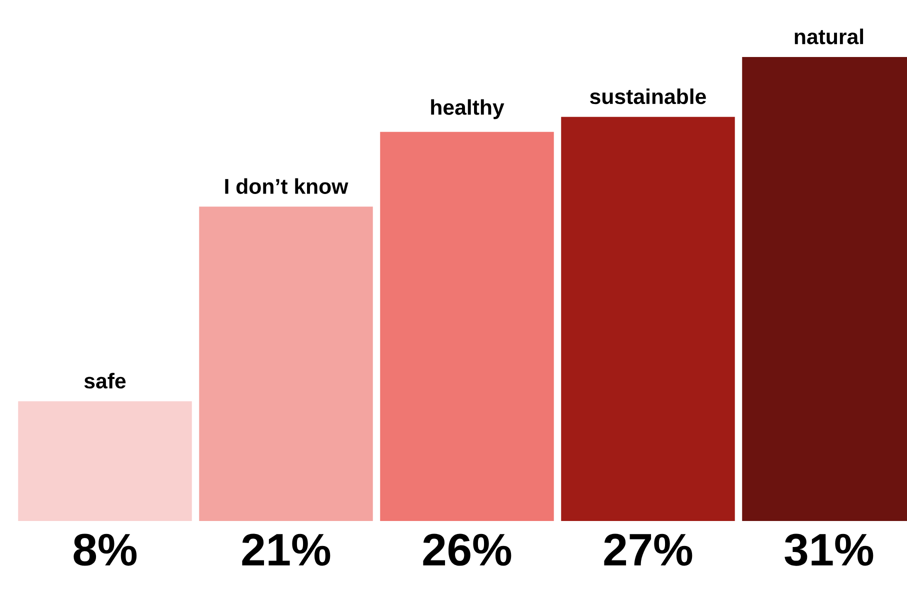 The image size is (907, 591). What do you see at coordinates (105, 550) in the screenshot?
I see `data-label: 8%` at bounding box center [105, 550].